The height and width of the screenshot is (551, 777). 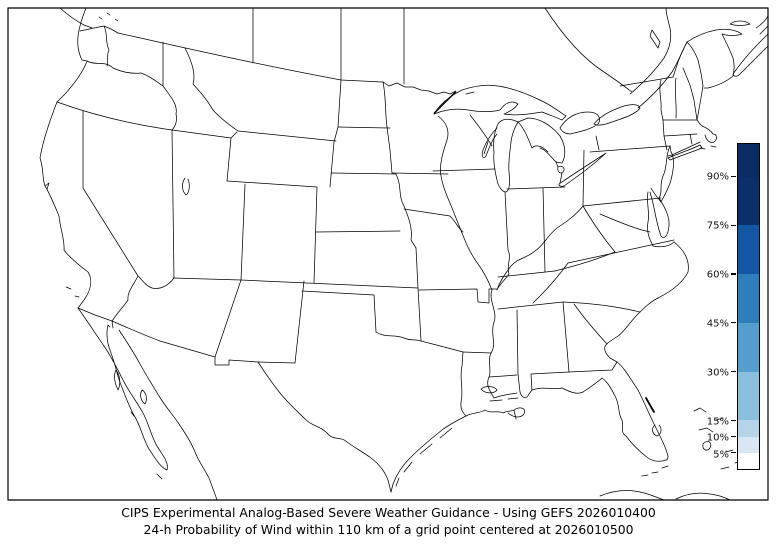 I want to click on outer-banks-coast, so click(x=646, y=302).